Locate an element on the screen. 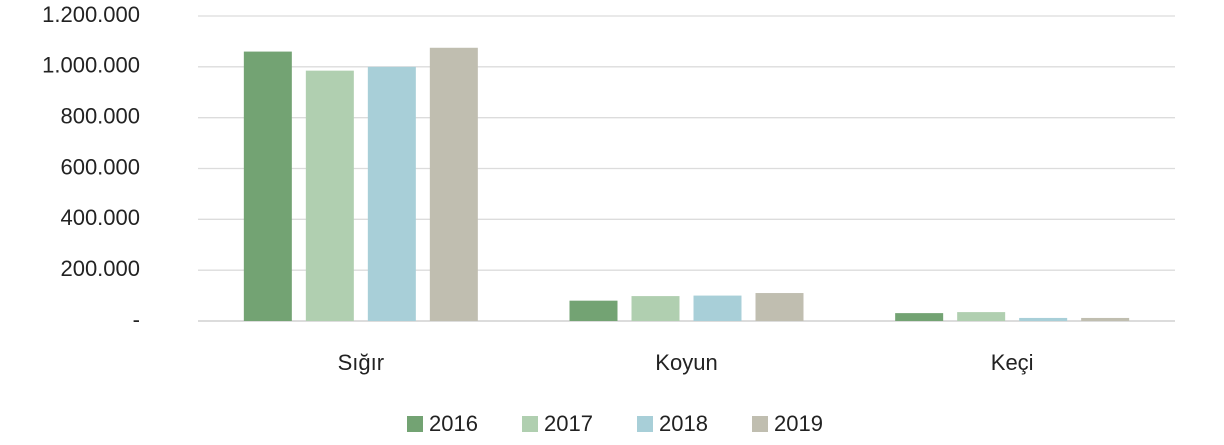 The width and height of the screenshot is (1224, 445). x-tick-label: Sığır is located at coordinates (361, 362).